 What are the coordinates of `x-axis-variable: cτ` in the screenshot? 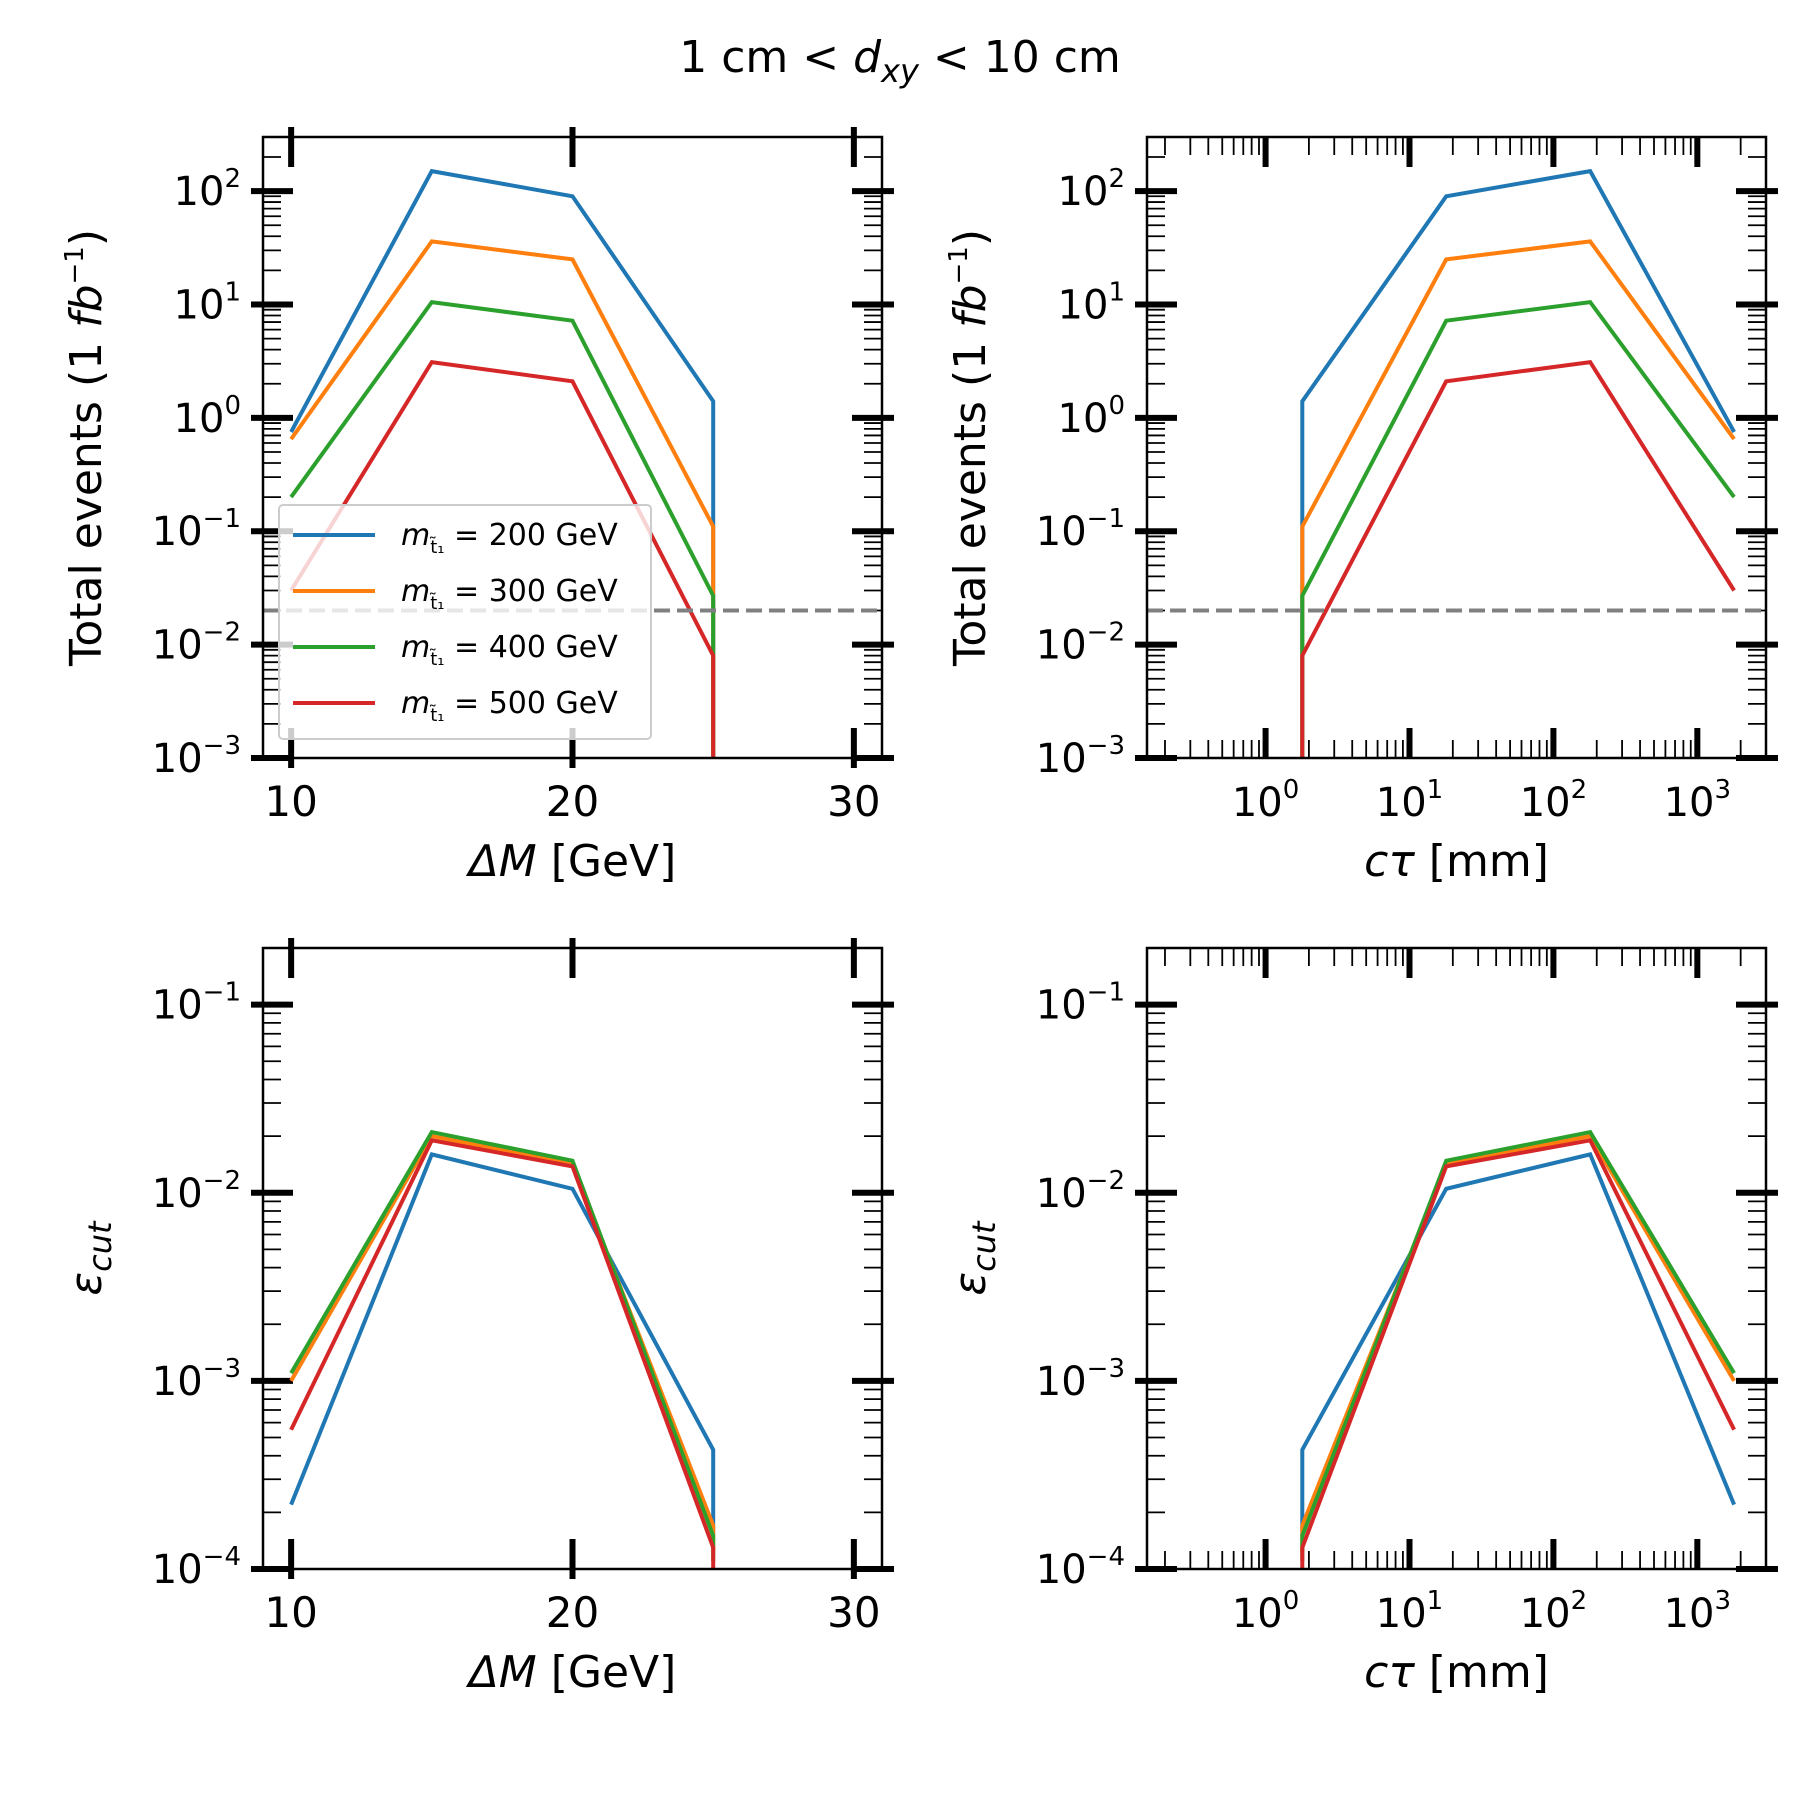 It's located at (1389, 1672).